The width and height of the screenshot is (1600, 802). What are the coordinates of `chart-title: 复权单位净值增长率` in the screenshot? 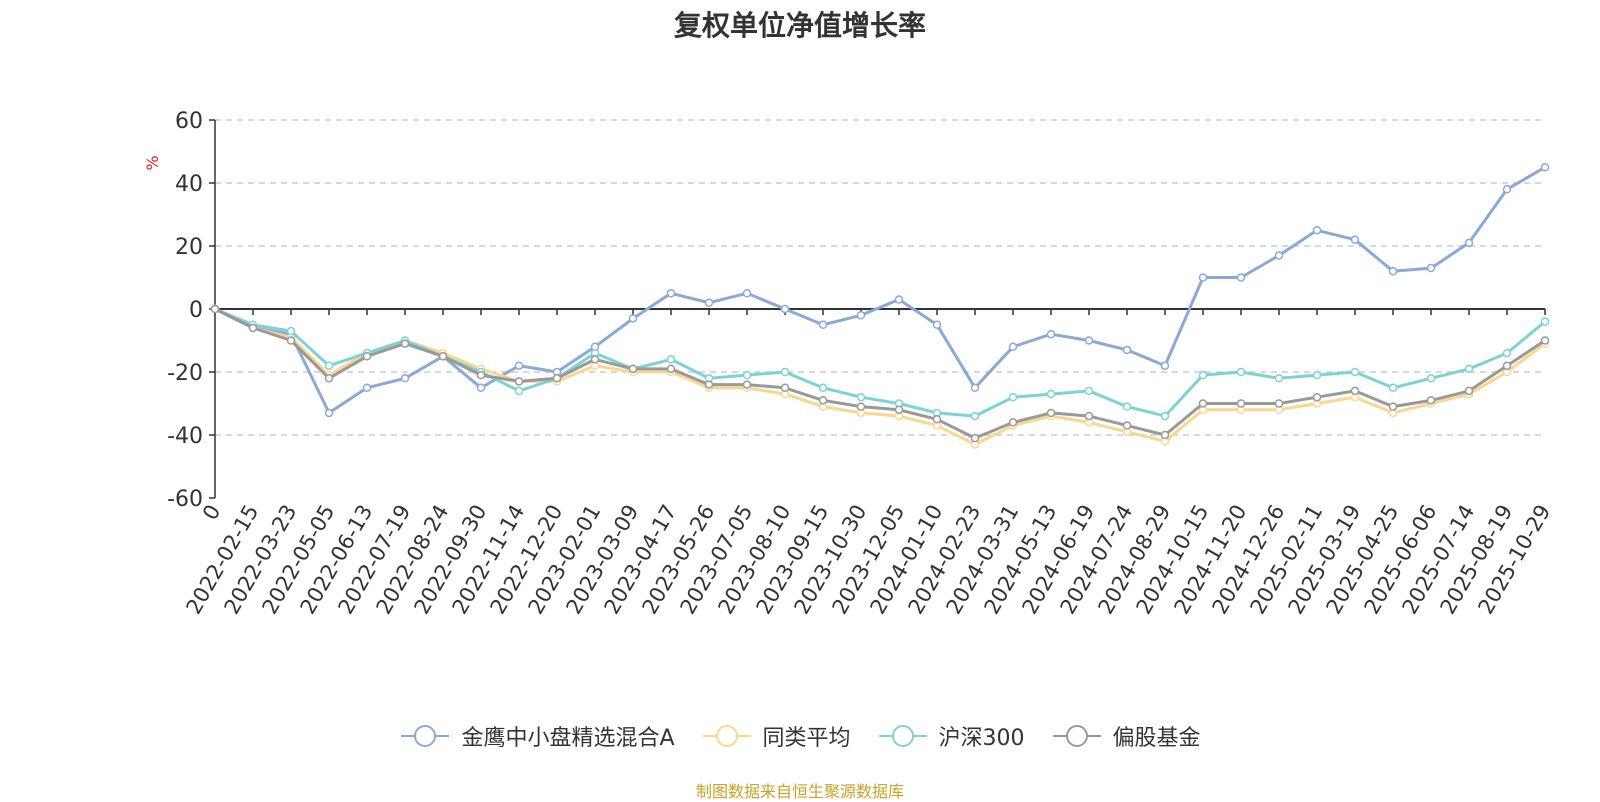 It's located at (799, 25).